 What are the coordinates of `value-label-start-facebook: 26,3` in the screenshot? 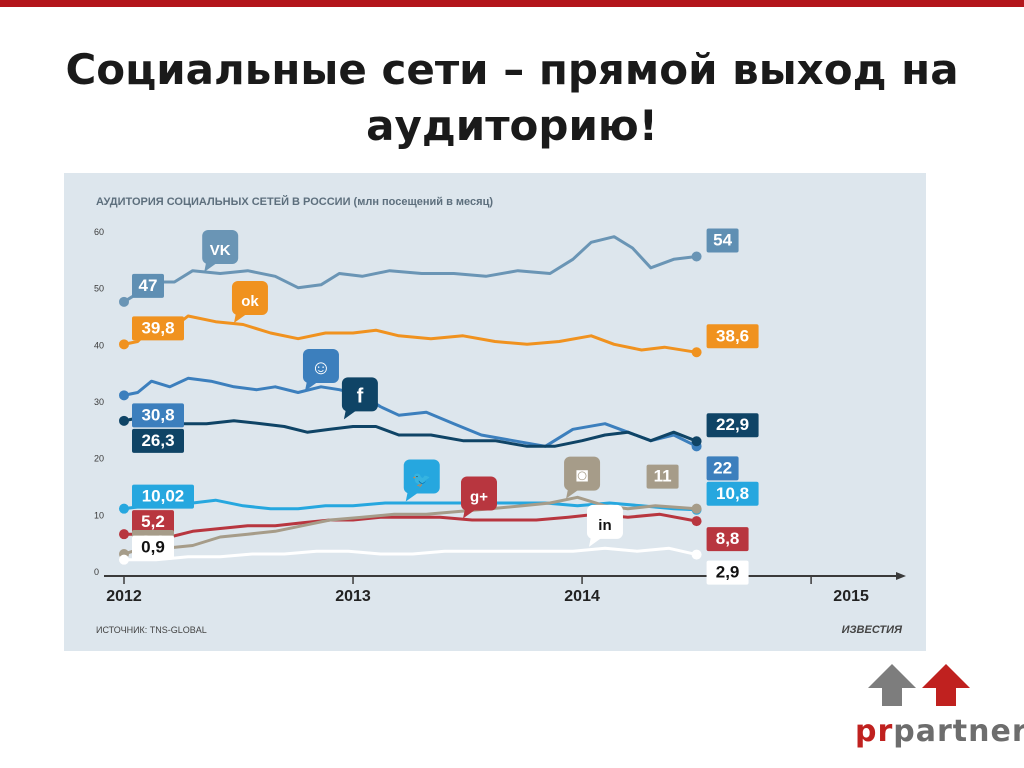 It's located at (157, 440).